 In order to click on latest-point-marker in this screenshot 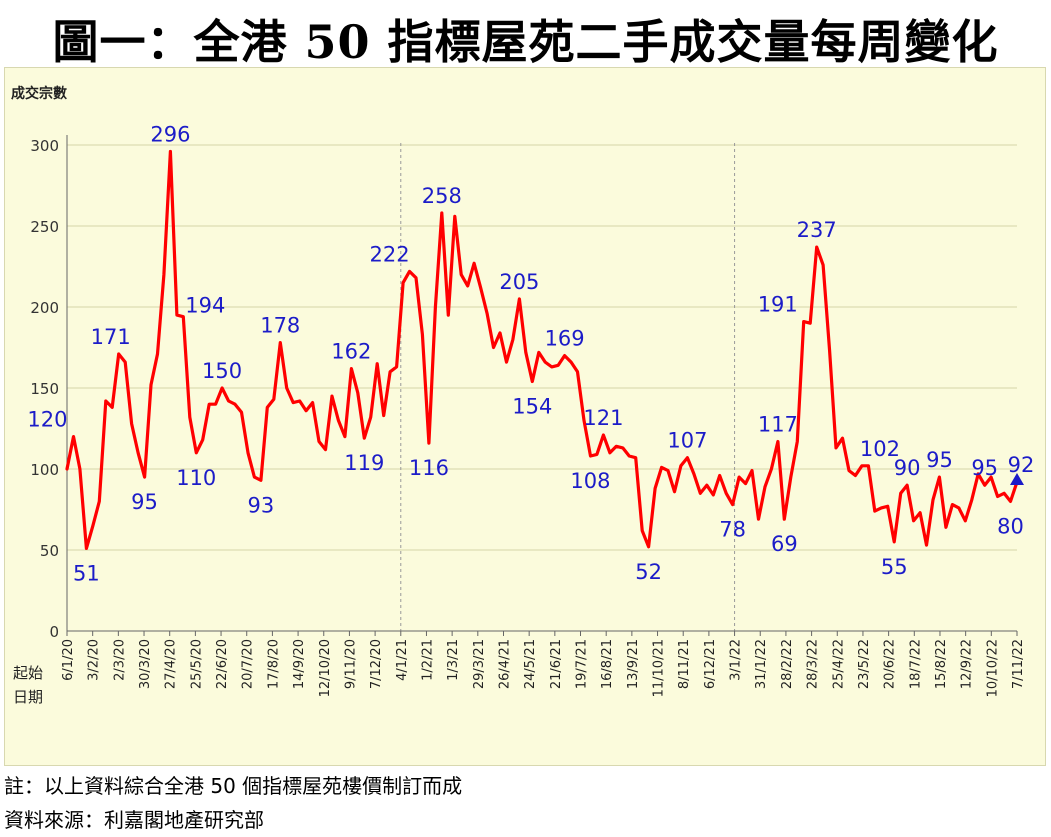, I will do `click(1017, 478)`.